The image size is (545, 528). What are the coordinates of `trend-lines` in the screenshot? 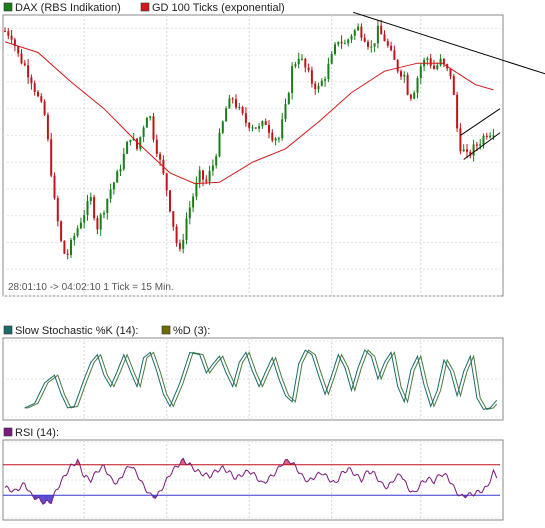 It's located at (448, 85).